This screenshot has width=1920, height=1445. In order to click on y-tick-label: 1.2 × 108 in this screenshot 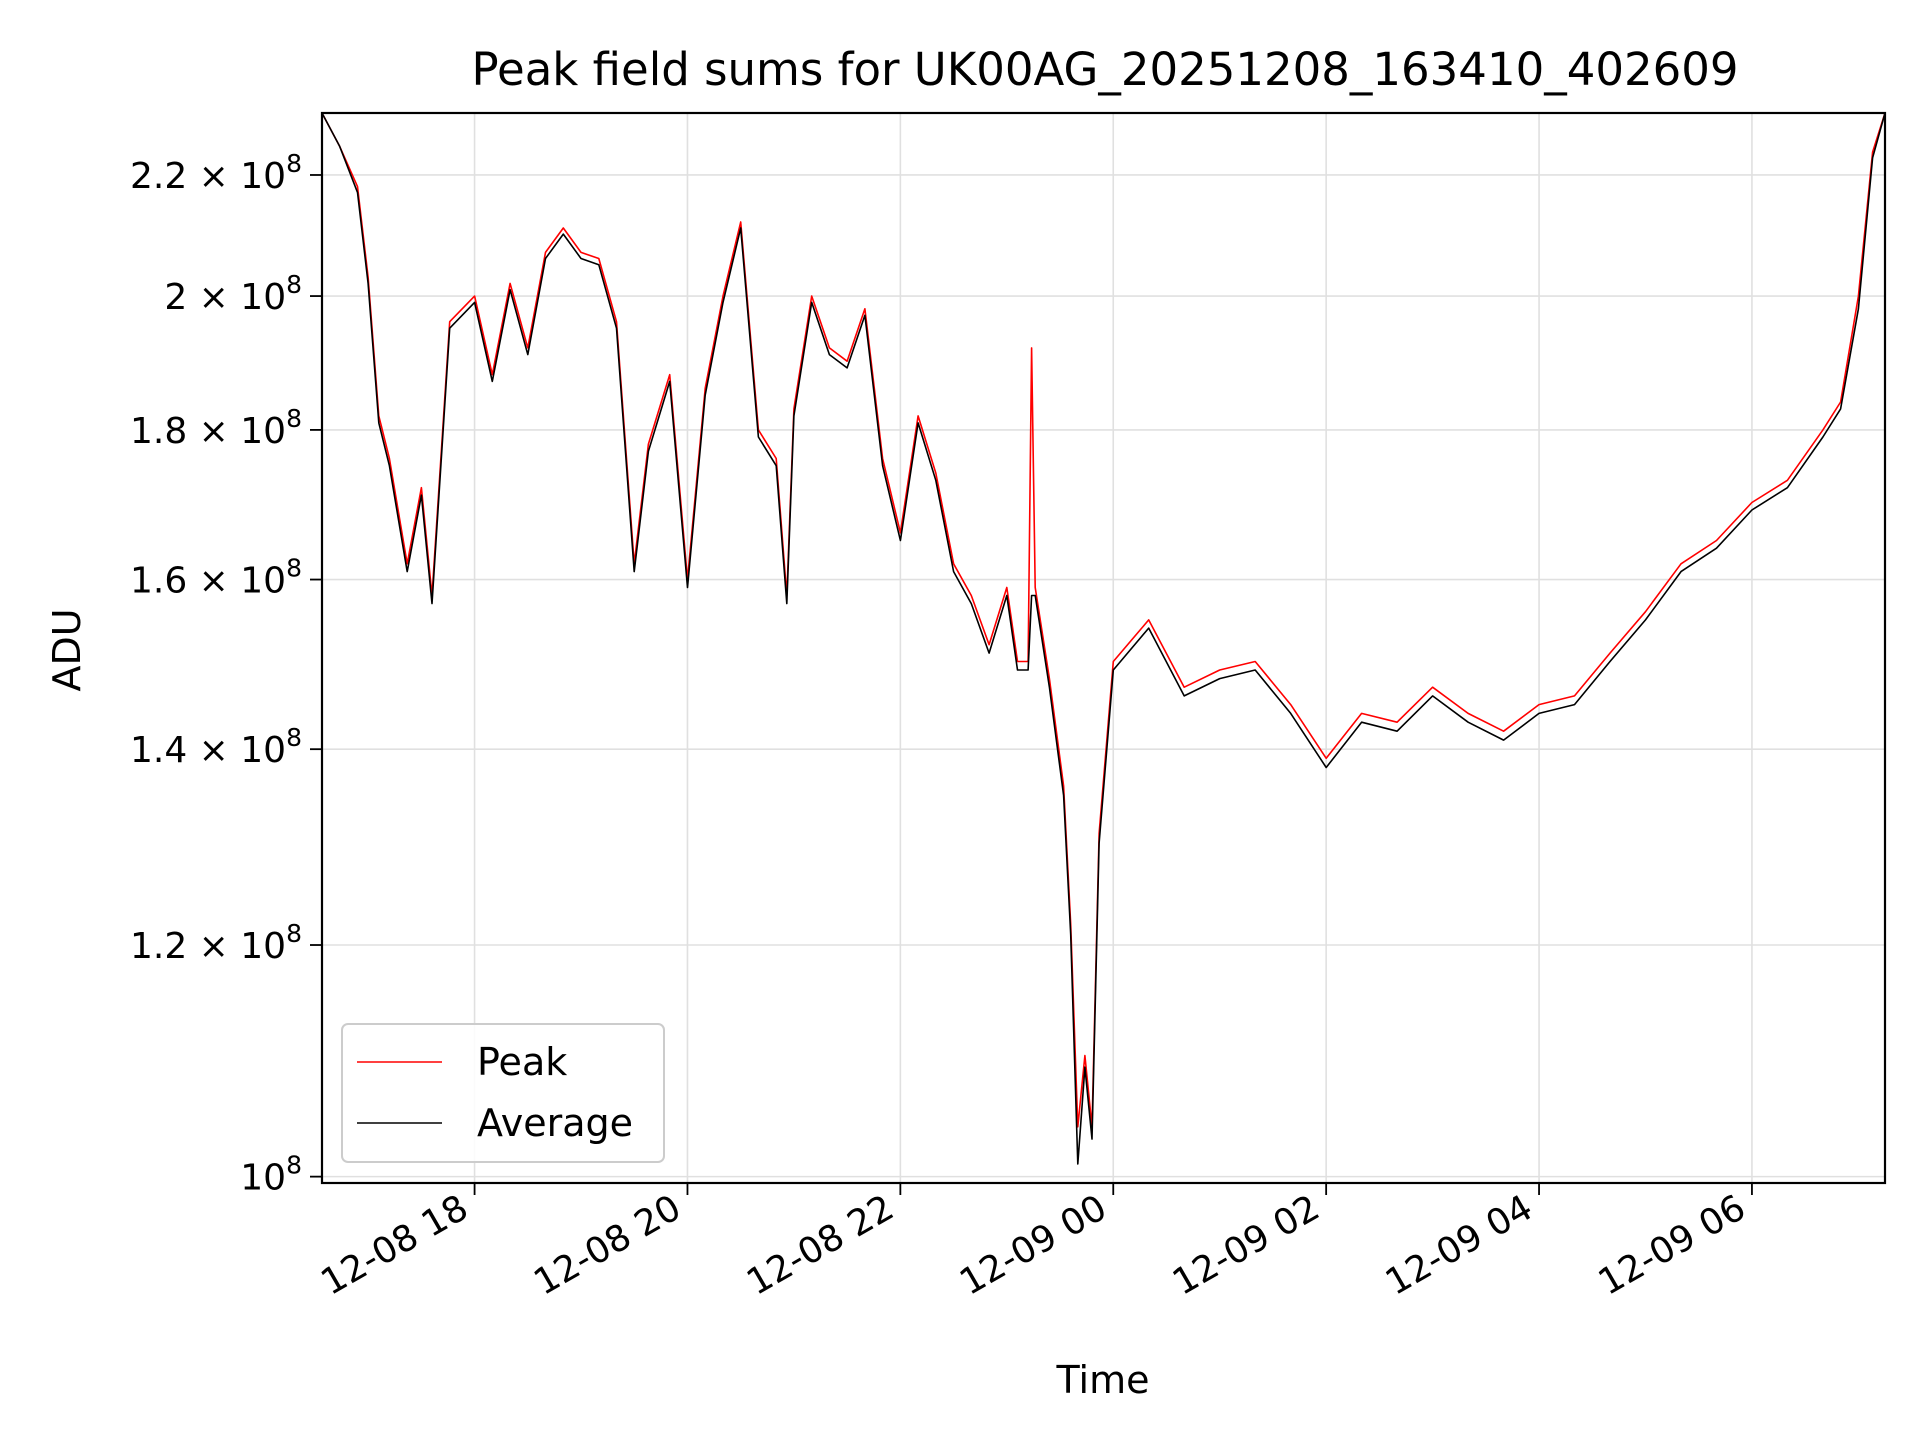, I will do `click(216, 943)`.